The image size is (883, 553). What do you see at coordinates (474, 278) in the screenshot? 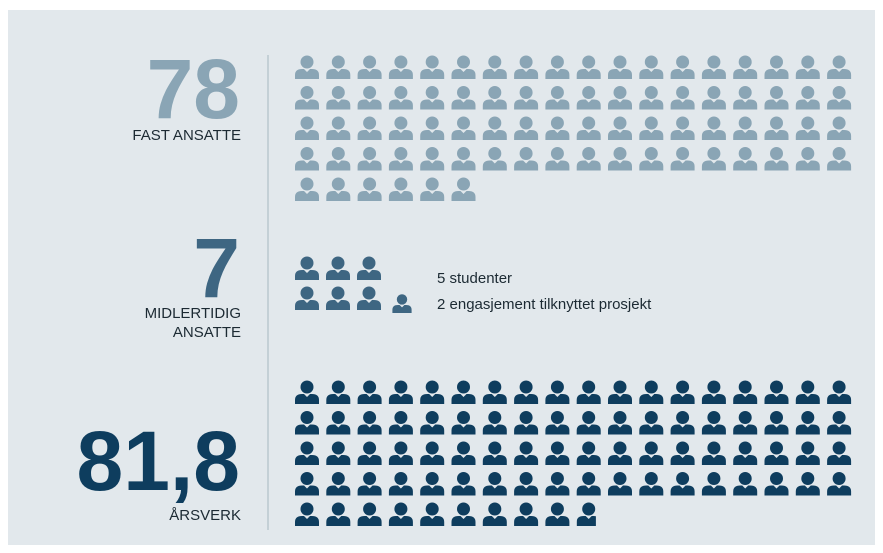
I see `note: 5 studenter` at bounding box center [474, 278].